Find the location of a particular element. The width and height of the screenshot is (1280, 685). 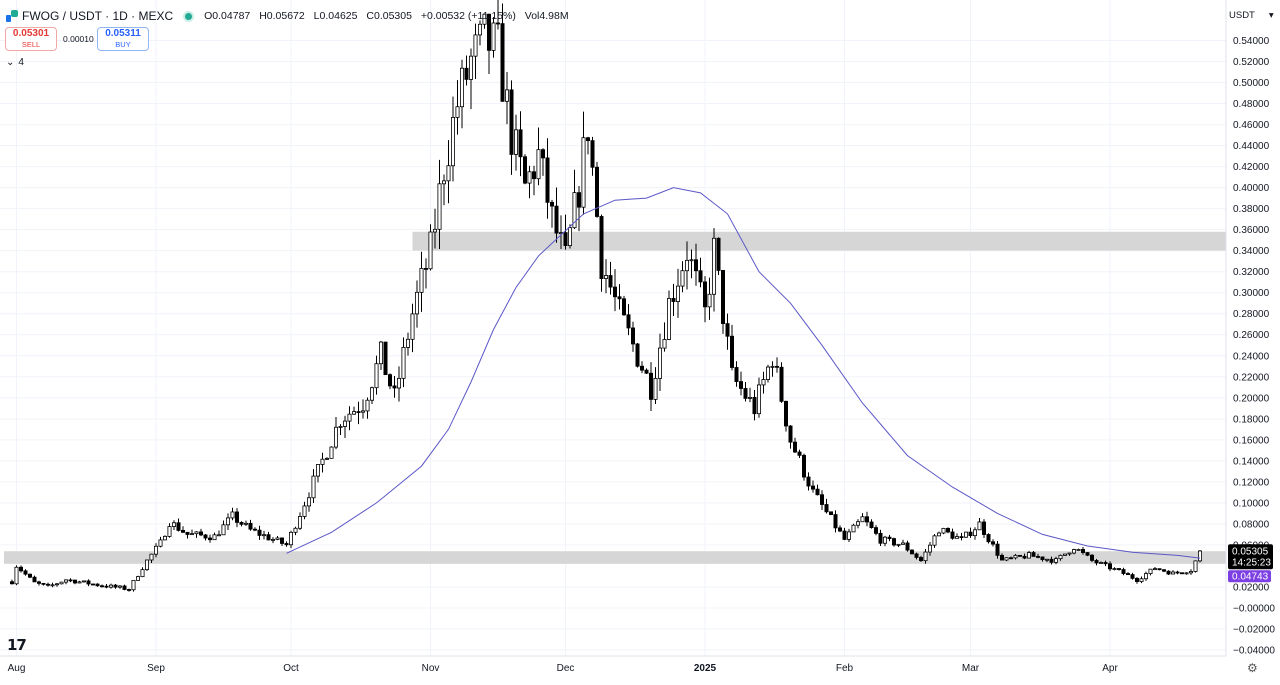

price-tick-label: 0.18000 is located at coordinates (1251, 419).